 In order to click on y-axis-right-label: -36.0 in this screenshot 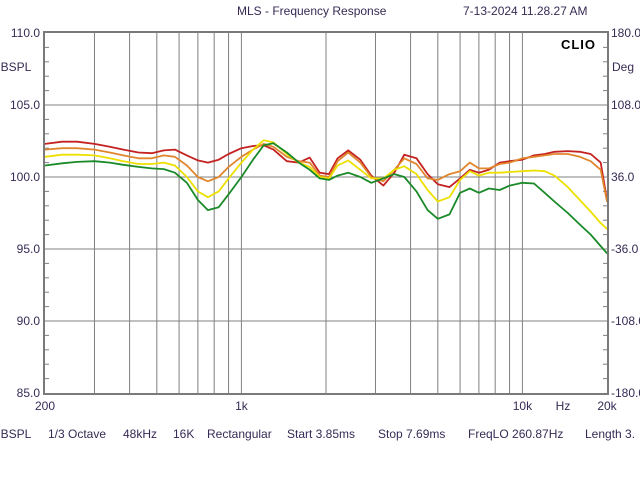, I will do `click(625, 249)`.